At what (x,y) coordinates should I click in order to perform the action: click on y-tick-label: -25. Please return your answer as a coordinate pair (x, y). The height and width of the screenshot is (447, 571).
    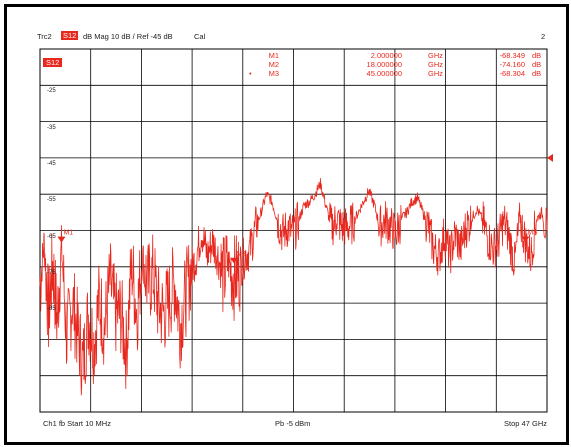
    Looking at the image, I should click on (51, 91).